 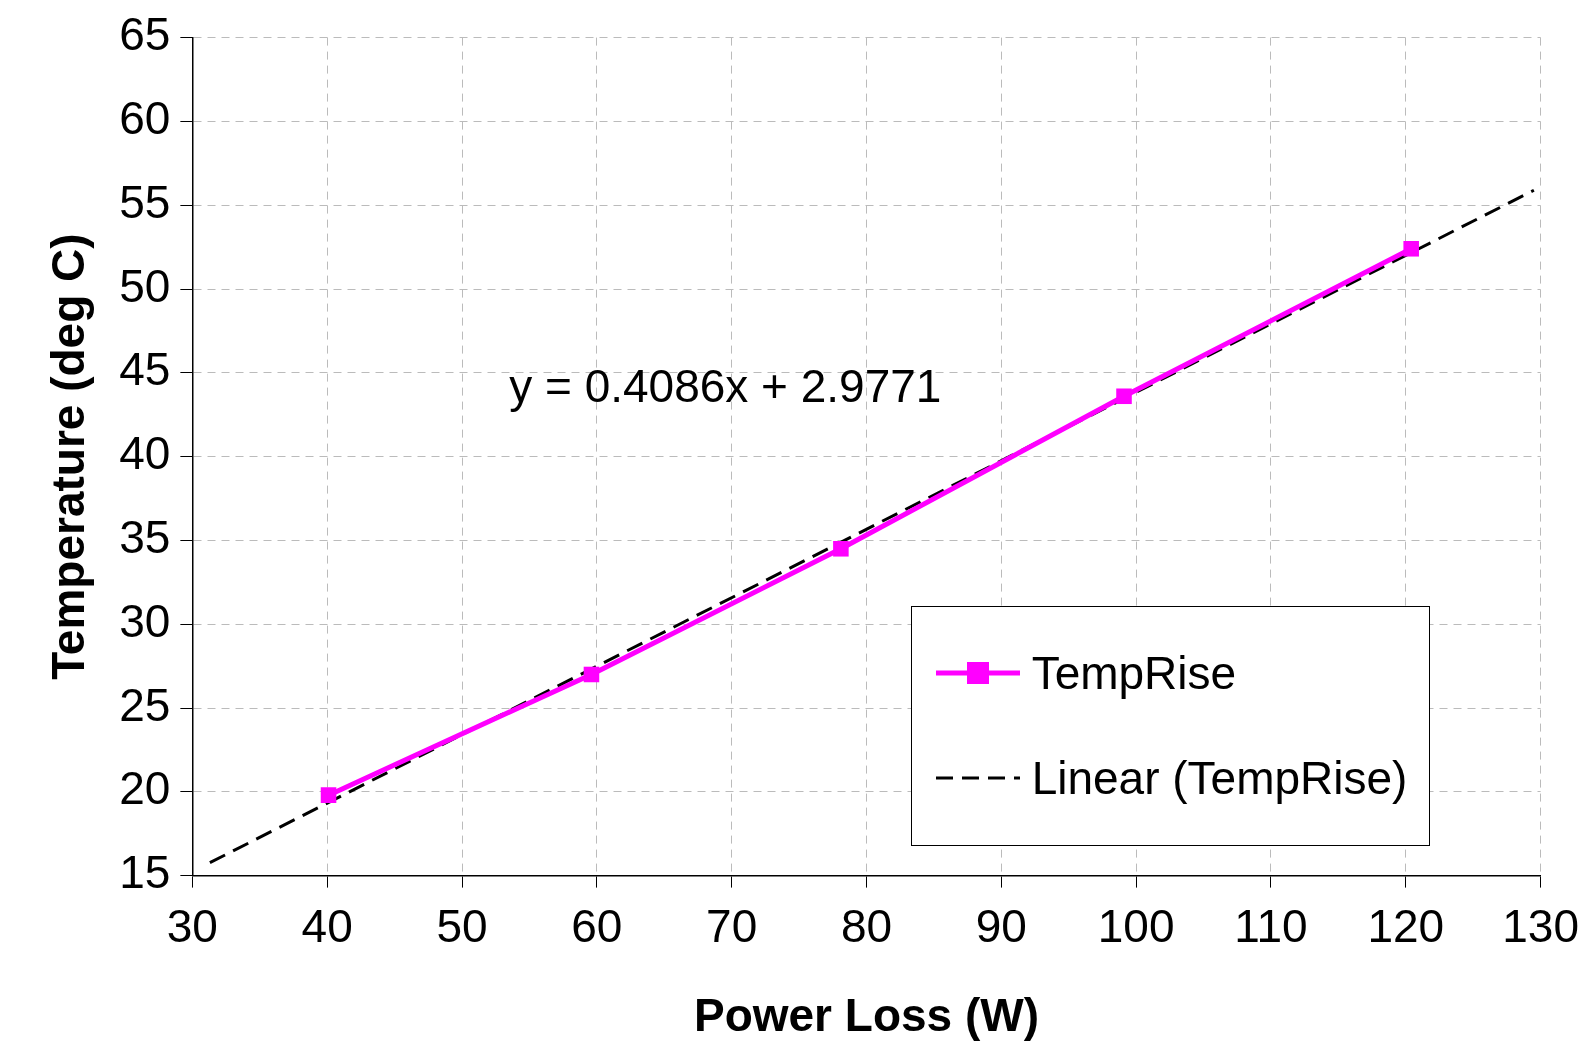 I want to click on x-tick-label: 50, so click(x=462, y=925).